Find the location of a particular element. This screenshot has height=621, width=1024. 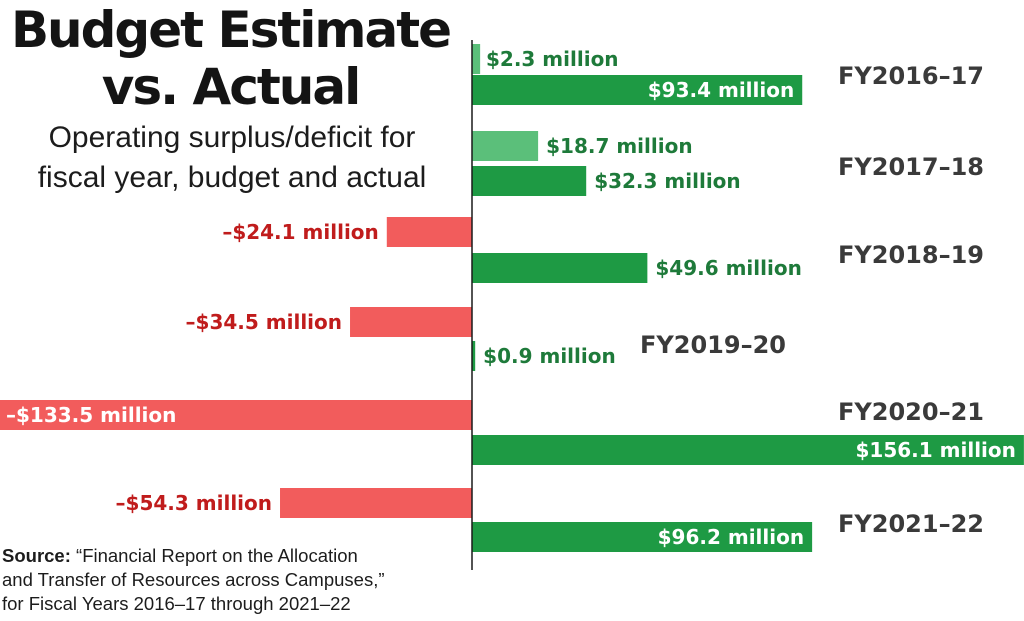

source-label: Source: is located at coordinates (36, 555).